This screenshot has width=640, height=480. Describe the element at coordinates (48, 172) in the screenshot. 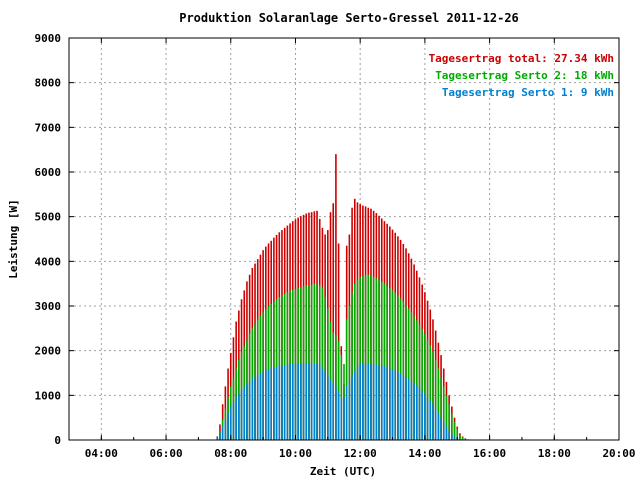

I see `y-tick-label: 6000` at that location.